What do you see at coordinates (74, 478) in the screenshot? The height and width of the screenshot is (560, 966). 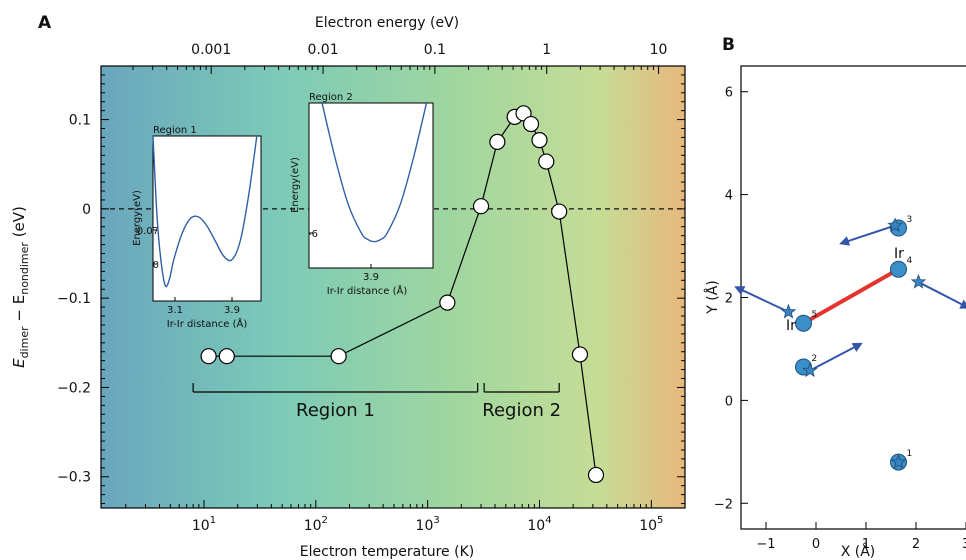 I see `y-tick-label: −0.3` at bounding box center [74, 478].